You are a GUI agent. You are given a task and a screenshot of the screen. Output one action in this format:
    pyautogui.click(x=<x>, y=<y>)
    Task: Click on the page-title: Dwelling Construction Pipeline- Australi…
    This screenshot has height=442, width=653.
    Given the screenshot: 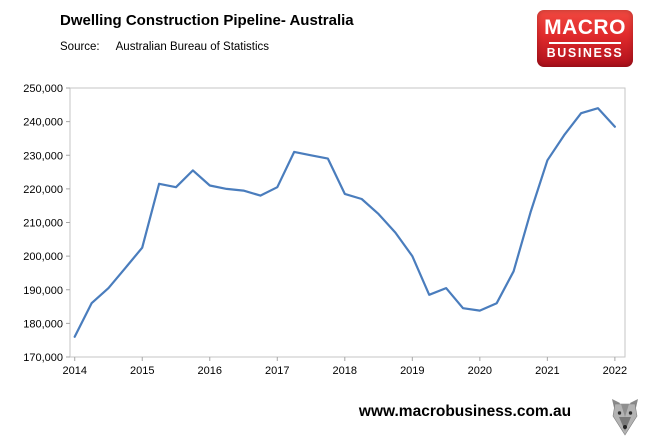 What is the action you would take?
    pyautogui.click(x=207, y=20)
    